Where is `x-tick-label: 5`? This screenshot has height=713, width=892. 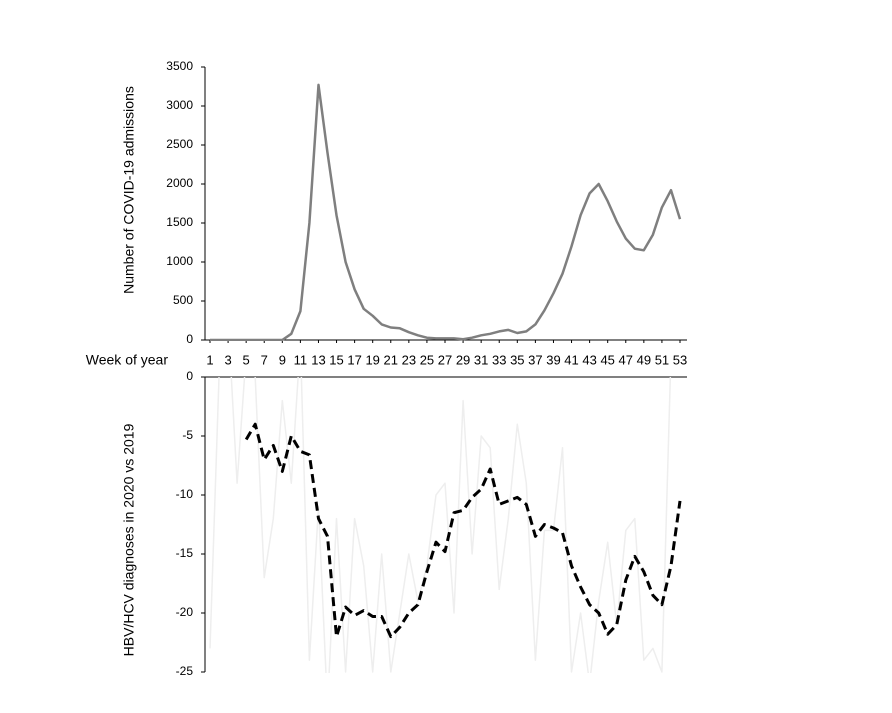 x-tick-label: 5 is located at coordinates (246, 359).